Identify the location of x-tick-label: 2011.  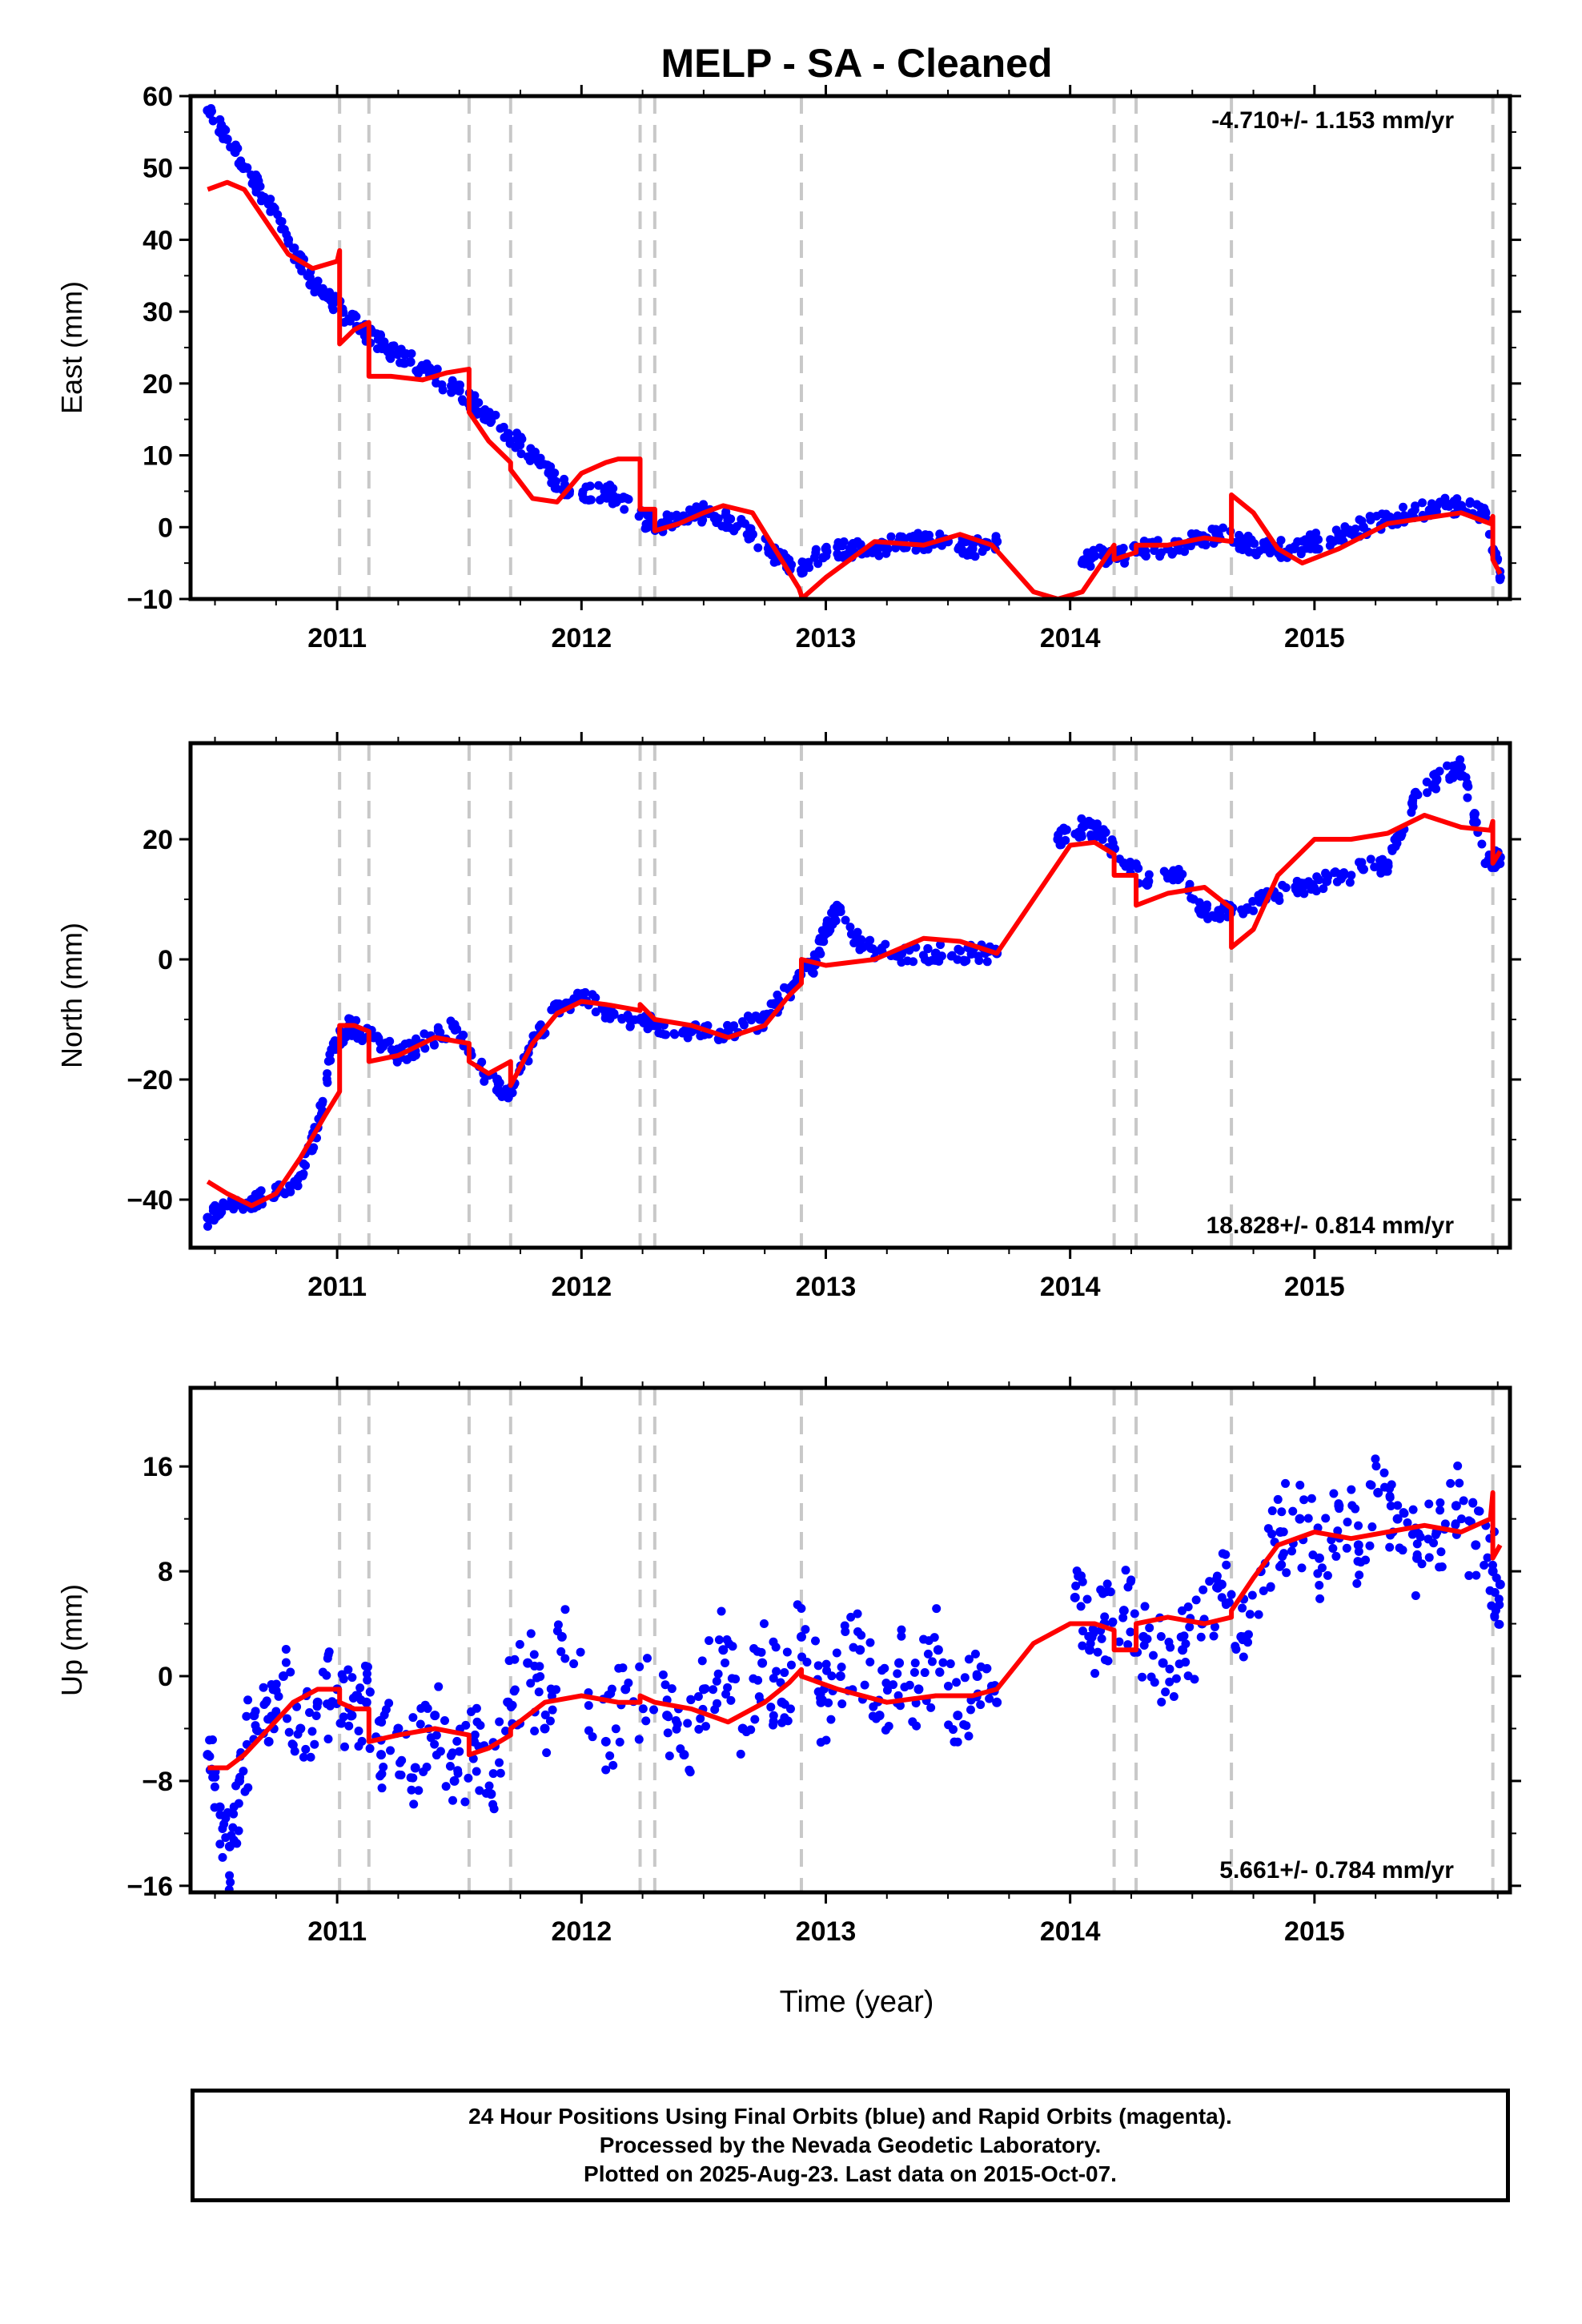
(337, 638).